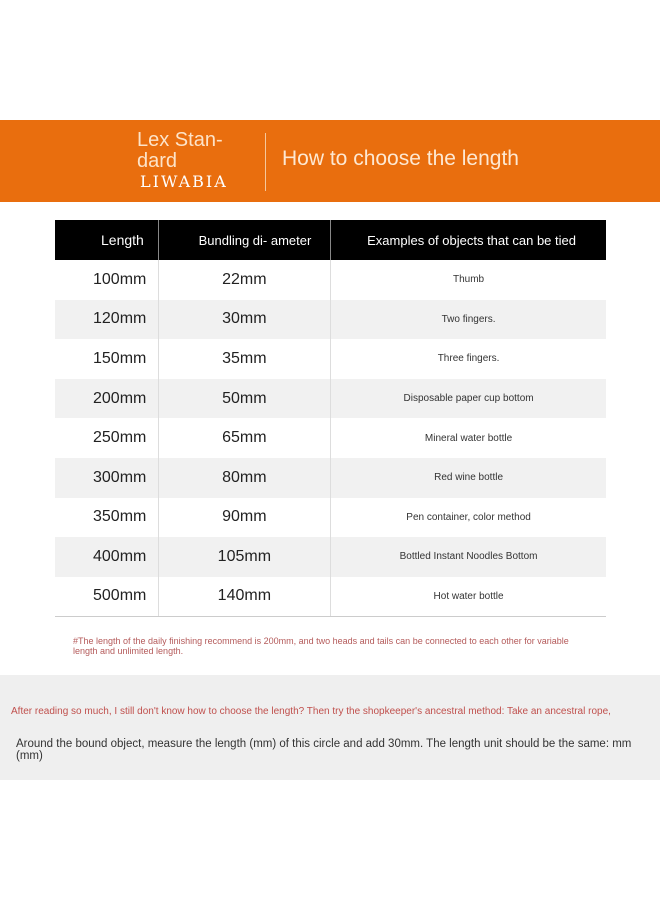 The width and height of the screenshot is (660, 900). I want to click on length-cell: 200mm, so click(107, 398).